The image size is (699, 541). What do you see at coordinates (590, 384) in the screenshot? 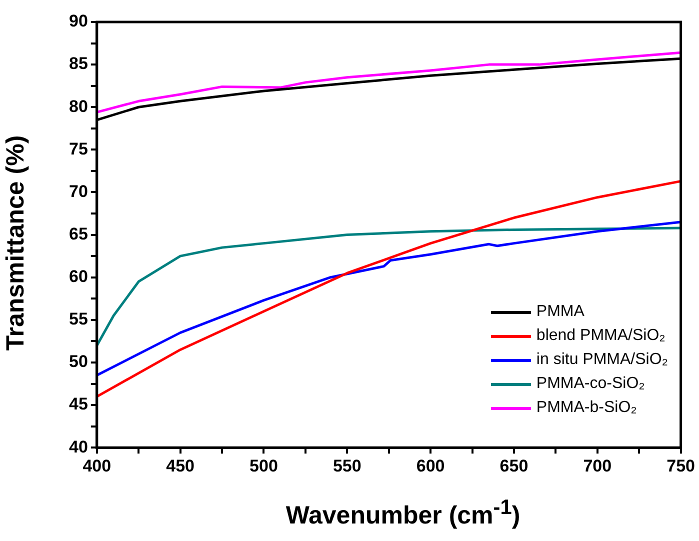
I see `legend-label: PMMA-co-SiO₂` at bounding box center [590, 384].